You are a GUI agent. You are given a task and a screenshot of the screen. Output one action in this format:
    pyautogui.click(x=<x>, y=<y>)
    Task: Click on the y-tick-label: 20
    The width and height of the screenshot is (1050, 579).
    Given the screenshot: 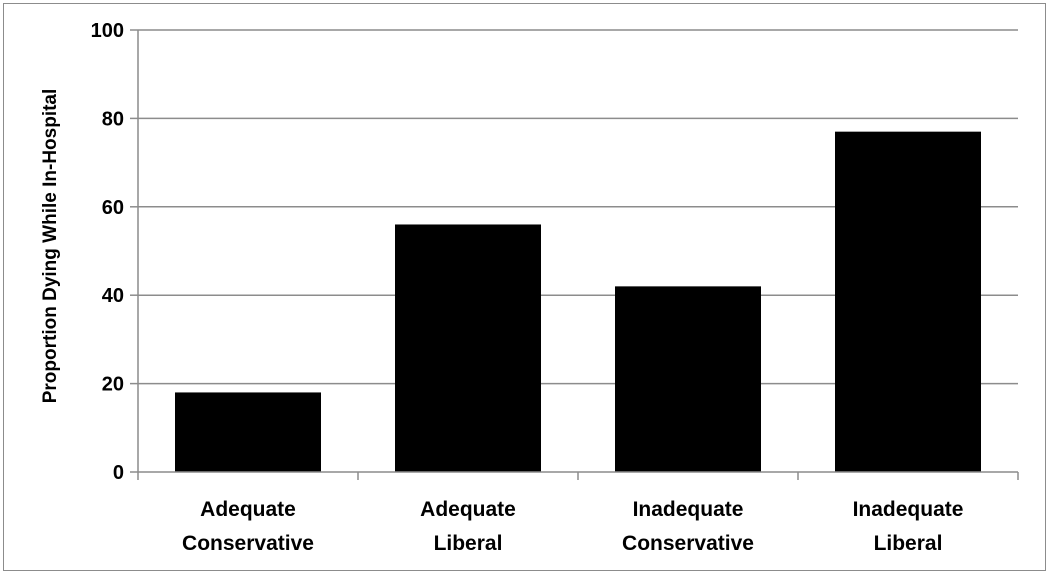 What is the action you would take?
    pyautogui.click(x=113, y=385)
    